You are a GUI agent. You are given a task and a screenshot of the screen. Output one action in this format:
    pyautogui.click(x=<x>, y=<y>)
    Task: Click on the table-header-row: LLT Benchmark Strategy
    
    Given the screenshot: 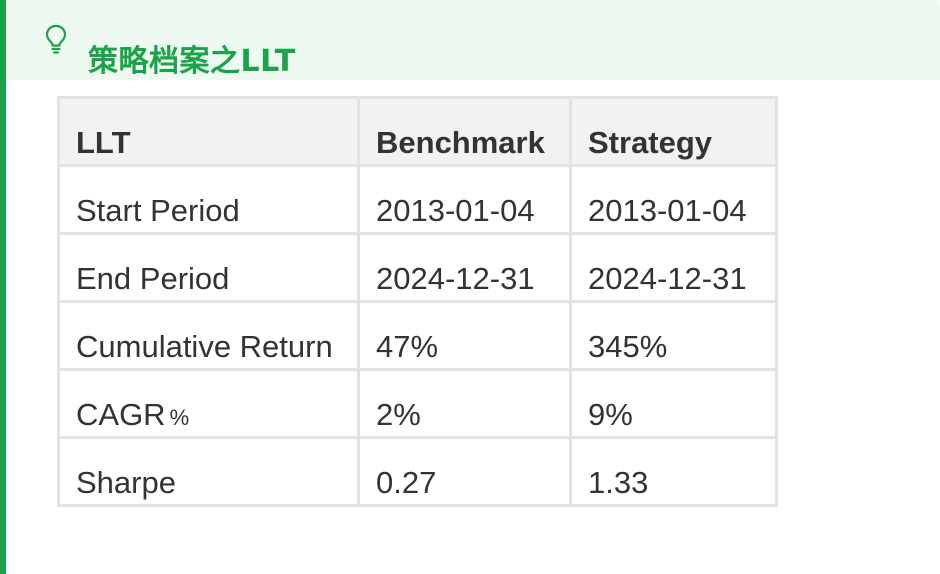 What is the action you would take?
    pyautogui.click(x=417, y=131)
    